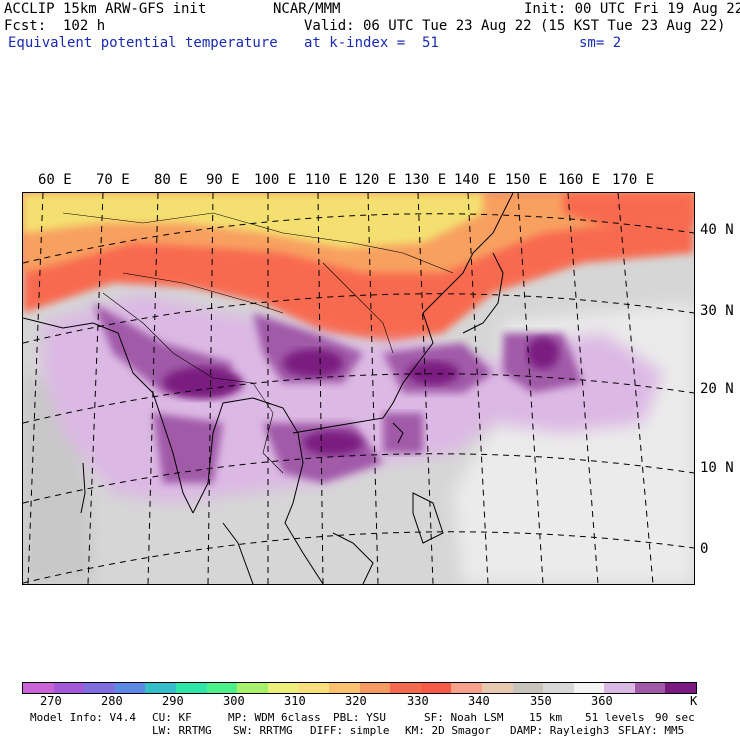 The width and height of the screenshot is (740, 740). Describe the element at coordinates (356, 701) in the screenshot. I see `colorbar-label: 320` at that location.